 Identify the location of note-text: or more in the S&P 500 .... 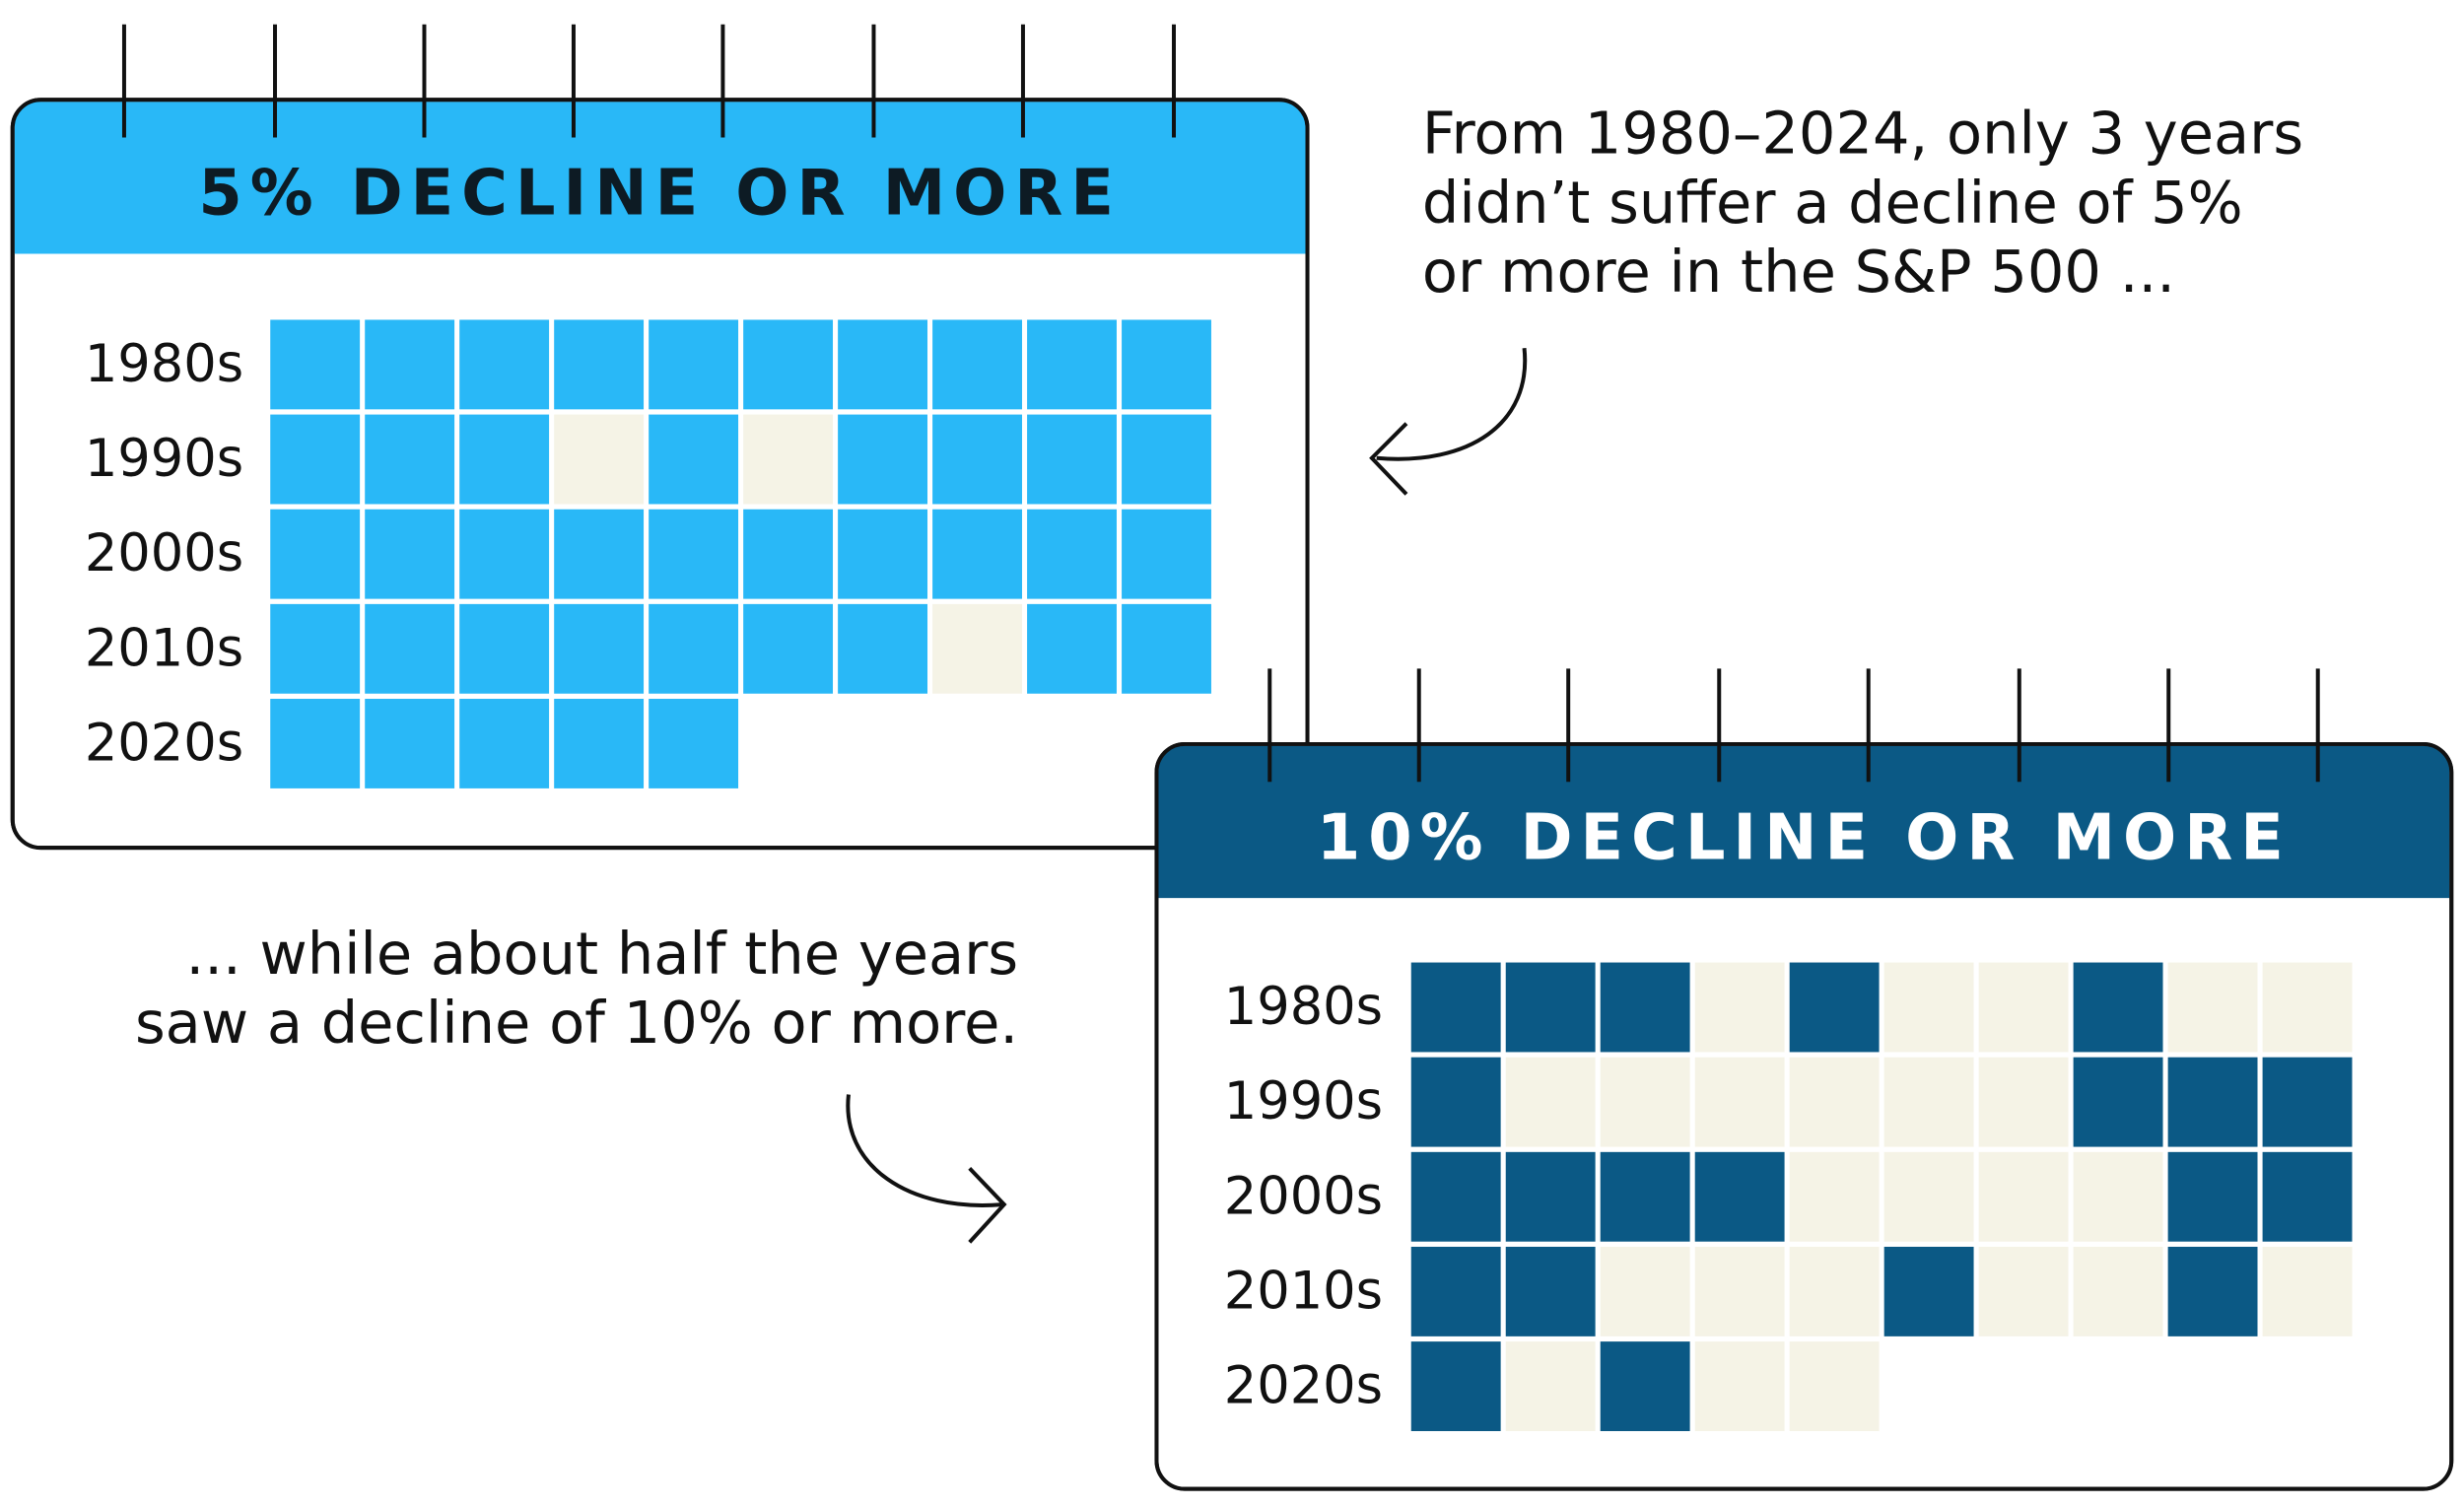
(1798, 272).